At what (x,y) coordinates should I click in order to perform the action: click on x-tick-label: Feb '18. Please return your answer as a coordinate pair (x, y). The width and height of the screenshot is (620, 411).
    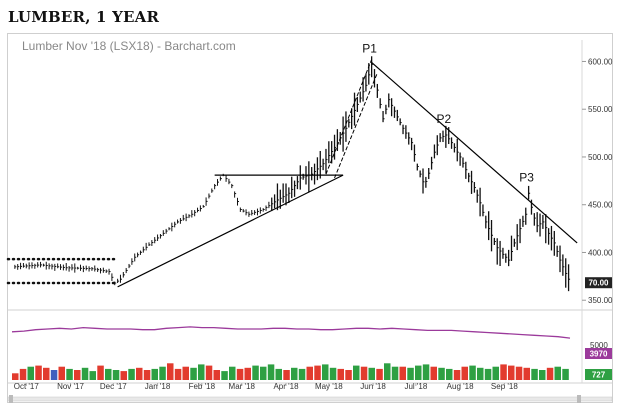
    Looking at the image, I should click on (202, 386).